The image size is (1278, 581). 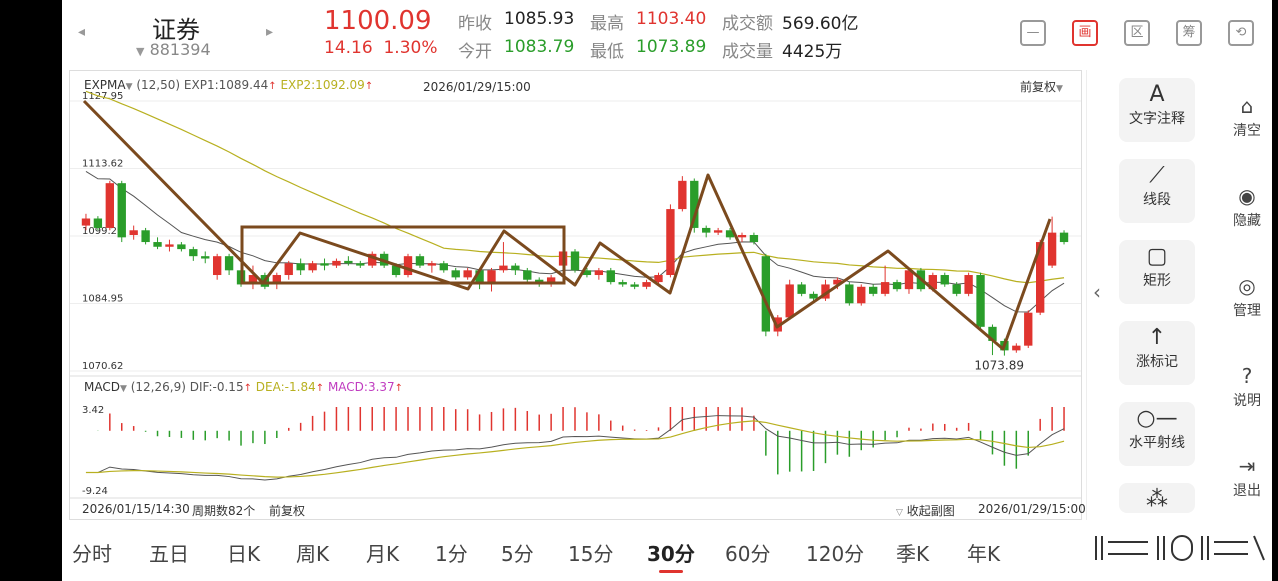 I want to click on collapse-panel-chevron-icon: ‹, so click(x=1097, y=292).